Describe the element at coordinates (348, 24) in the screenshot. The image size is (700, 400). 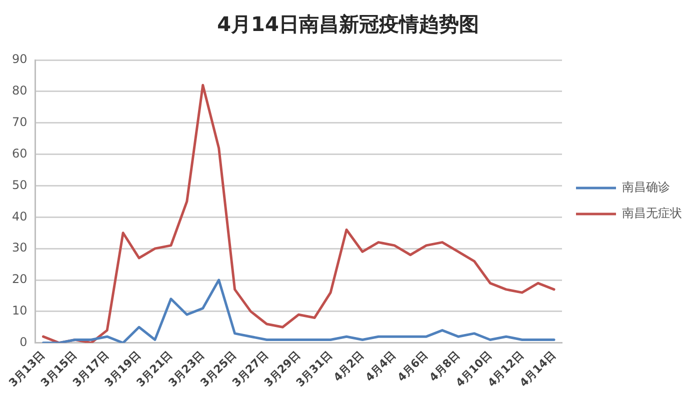
I see `chart-title: 4月14日南昌新冠疫情趋势图` at that location.